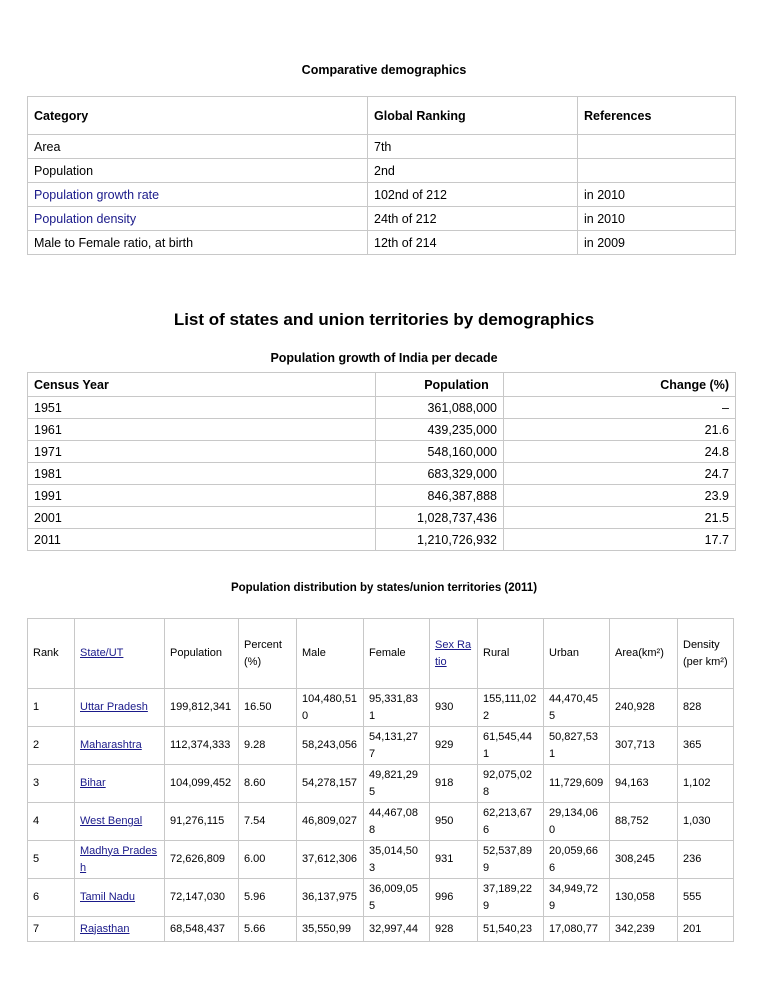 This screenshot has height=994, width=768. What do you see at coordinates (462, 495) in the screenshot?
I see `cell-text: 846,387,888` at bounding box center [462, 495].